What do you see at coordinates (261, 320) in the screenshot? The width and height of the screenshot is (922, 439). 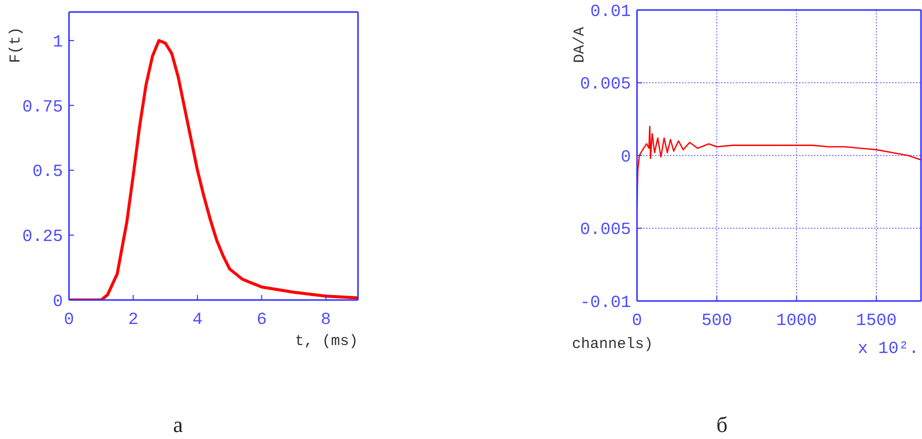 I see `x-tick-label: 6` at bounding box center [261, 320].